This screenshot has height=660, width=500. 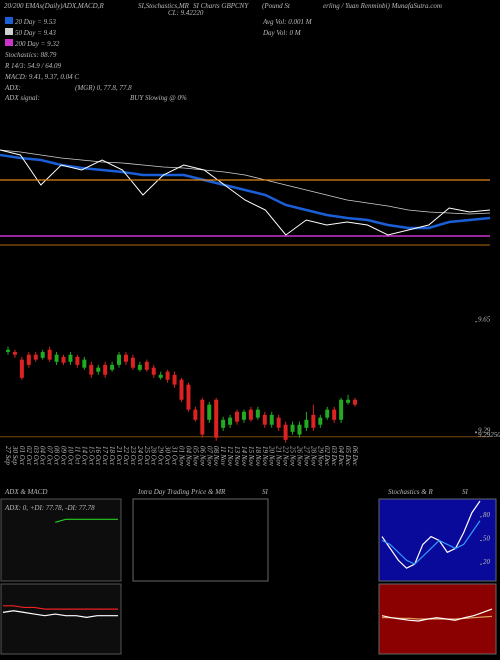 What do you see at coordinates (164, 6) in the screenshot?
I see `chart-title: SI,Stochastics,MR` at bounding box center [164, 6].